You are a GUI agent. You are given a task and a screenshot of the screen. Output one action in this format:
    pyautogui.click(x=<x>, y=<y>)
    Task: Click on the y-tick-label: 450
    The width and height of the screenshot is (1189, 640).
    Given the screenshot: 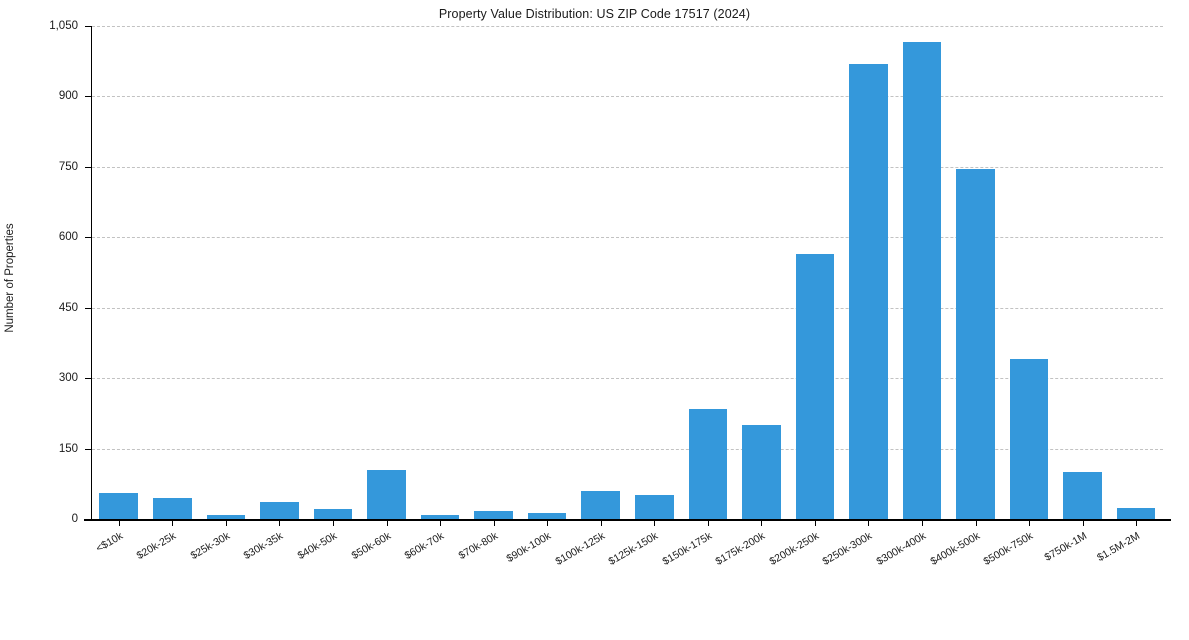 What is the action you would take?
    pyautogui.click(x=68, y=307)
    